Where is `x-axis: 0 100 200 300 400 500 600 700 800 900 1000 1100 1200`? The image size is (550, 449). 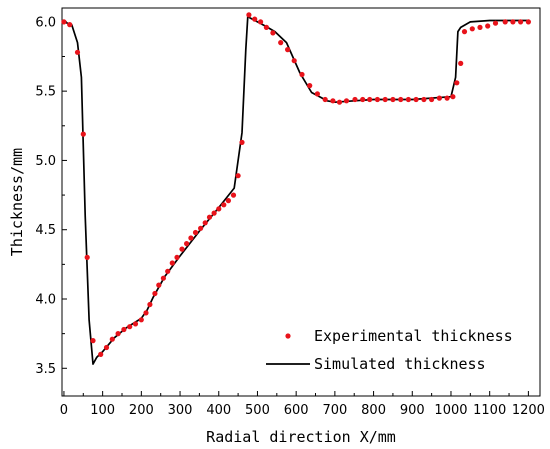 x-axis: 0 100 200 300 400 500 600 700 800 900 1000 1100 1200 is located at coordinates (302, 404).